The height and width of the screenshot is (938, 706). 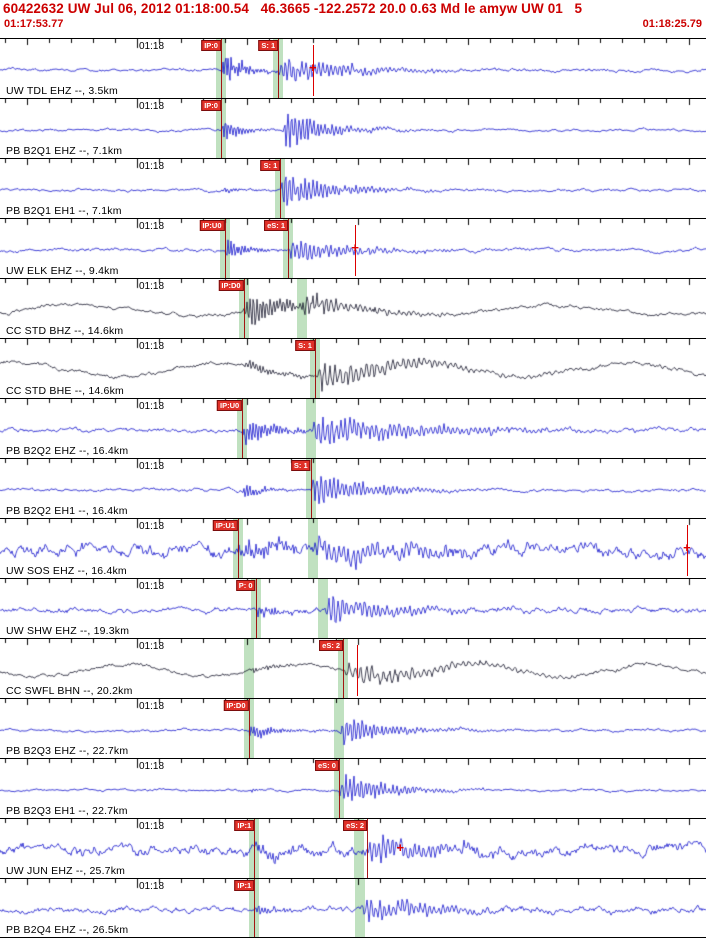 I want to click on pick-flag: eS: 0, so click(x=326, y=765).